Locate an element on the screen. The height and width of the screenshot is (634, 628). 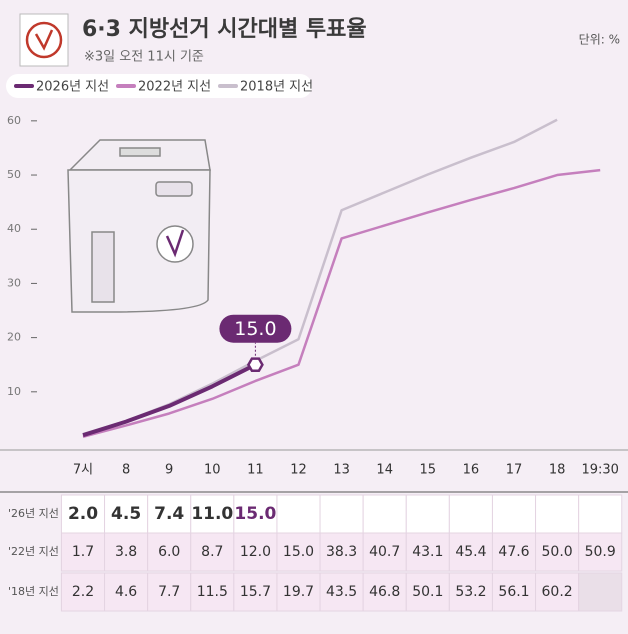
x-tick-label: 16 is located at coordinates (471, 470).